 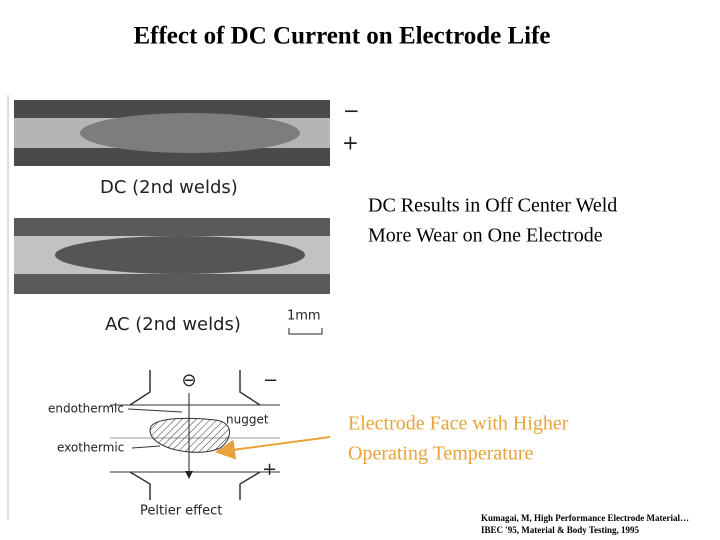 What do you see at coordinates (341, 36) in the screenshot?
I see `slide-title: Effect of DC Current on Electrode Life` at bounding box center [341, 36].